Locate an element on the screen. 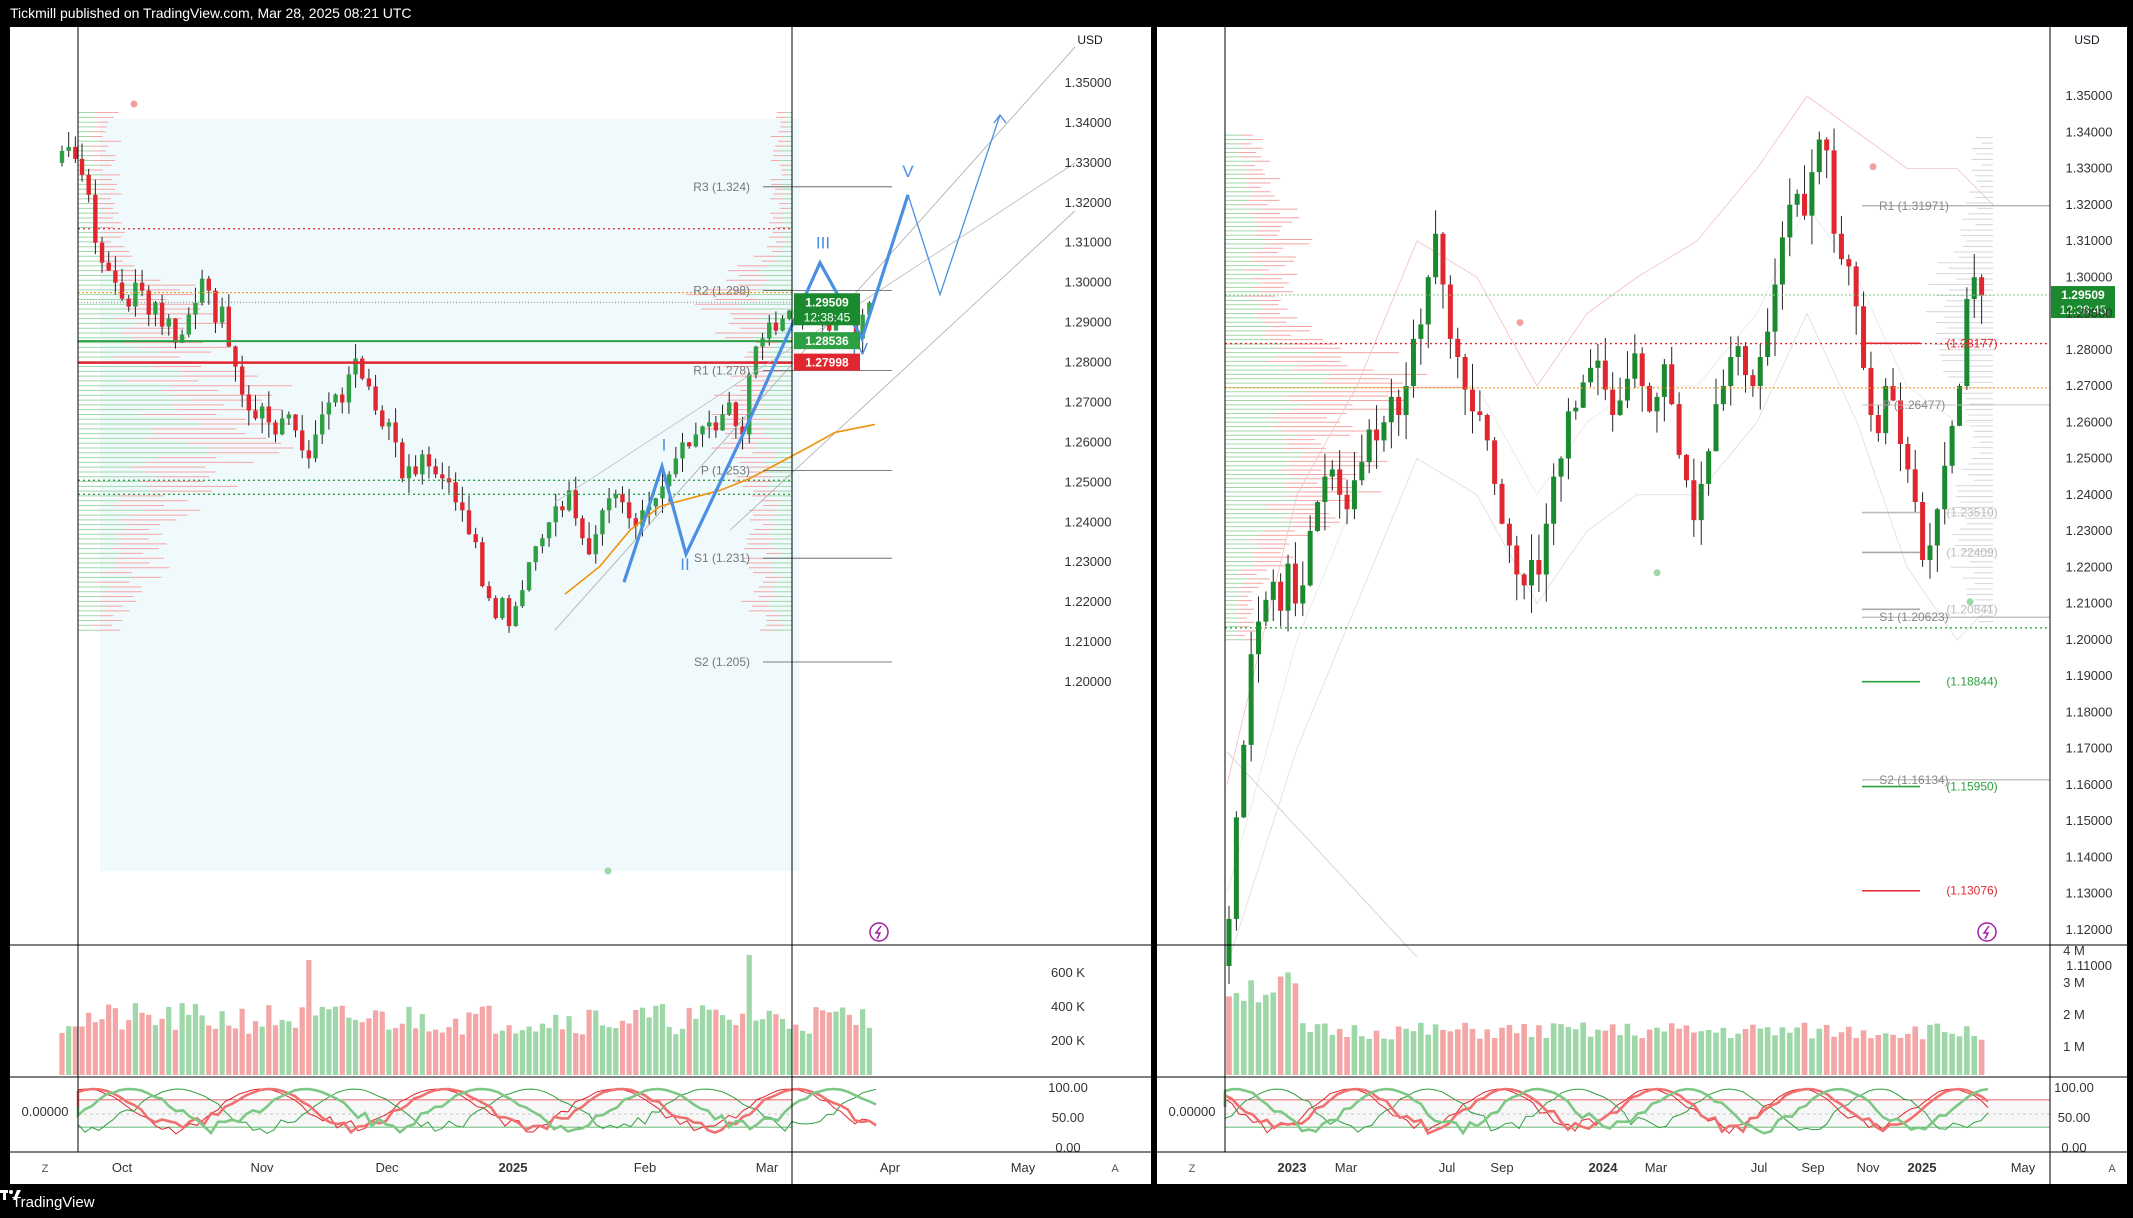 This screenshot has height=1218, width=2133. time-tick-label: Dec is located at coordinates (387, 1167).